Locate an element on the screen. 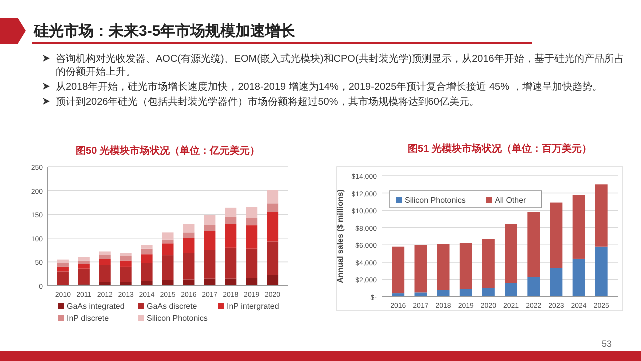 The image size is (641, 361). chart-title: 图50 光模块市场状况（单位：亿元美元） is located at coordinates (168, 151).